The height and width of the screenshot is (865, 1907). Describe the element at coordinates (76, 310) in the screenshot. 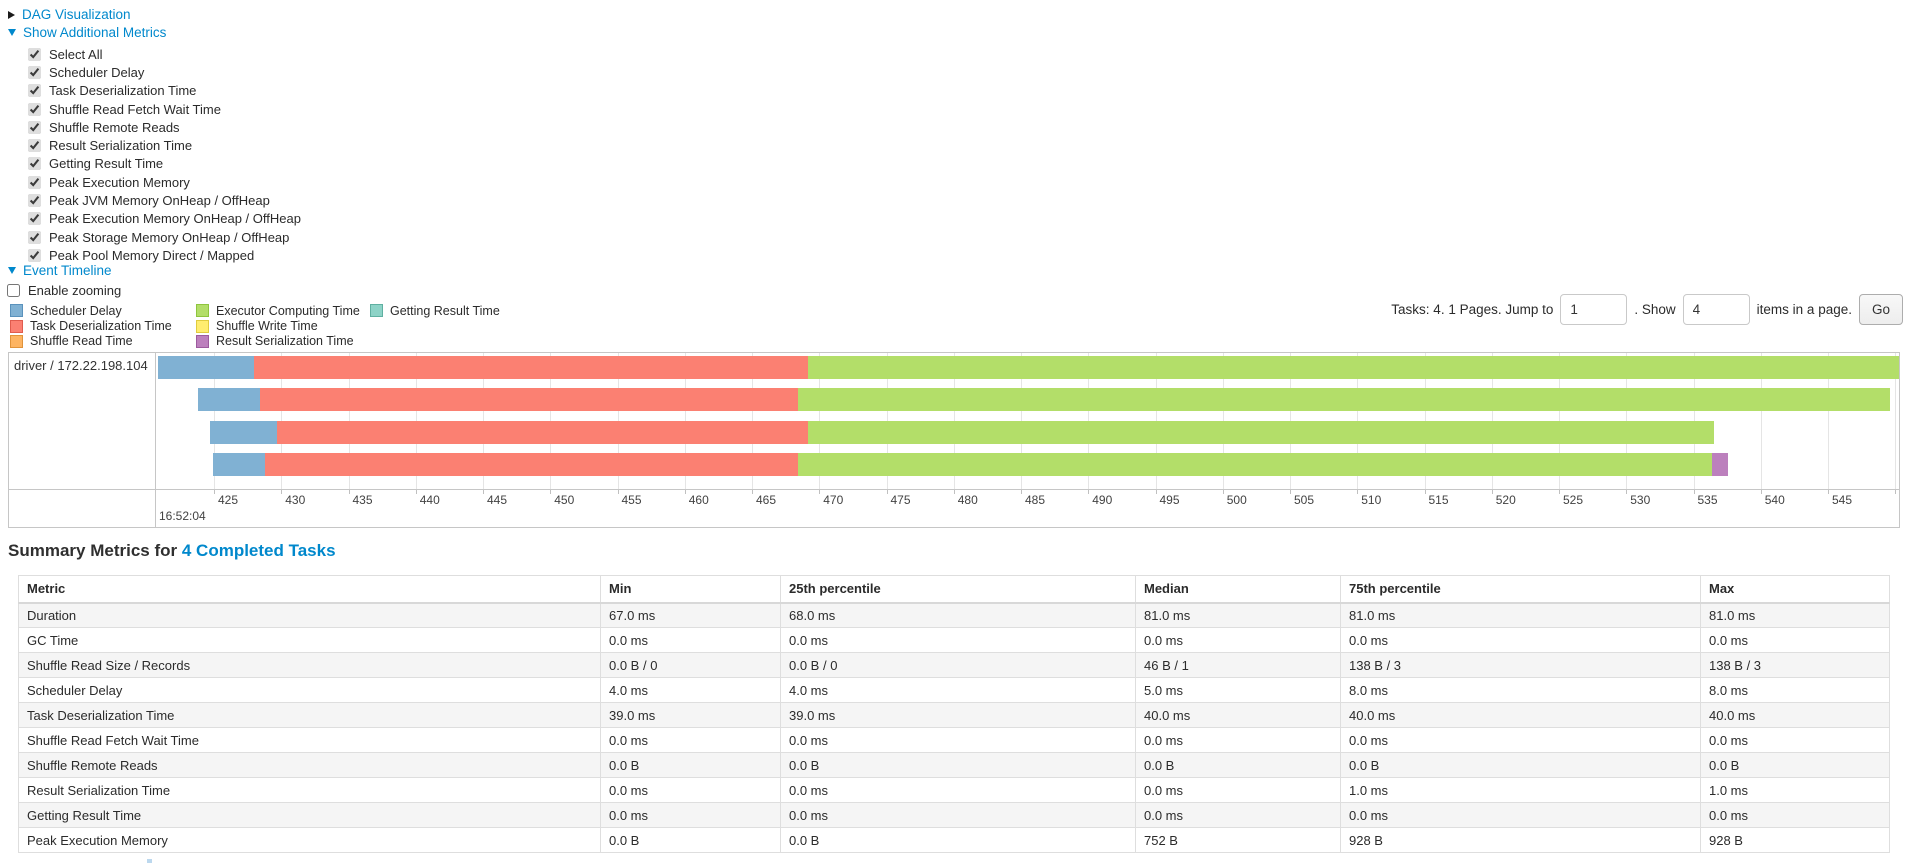

I see `legend-label: Scheduler Delay` at that location.